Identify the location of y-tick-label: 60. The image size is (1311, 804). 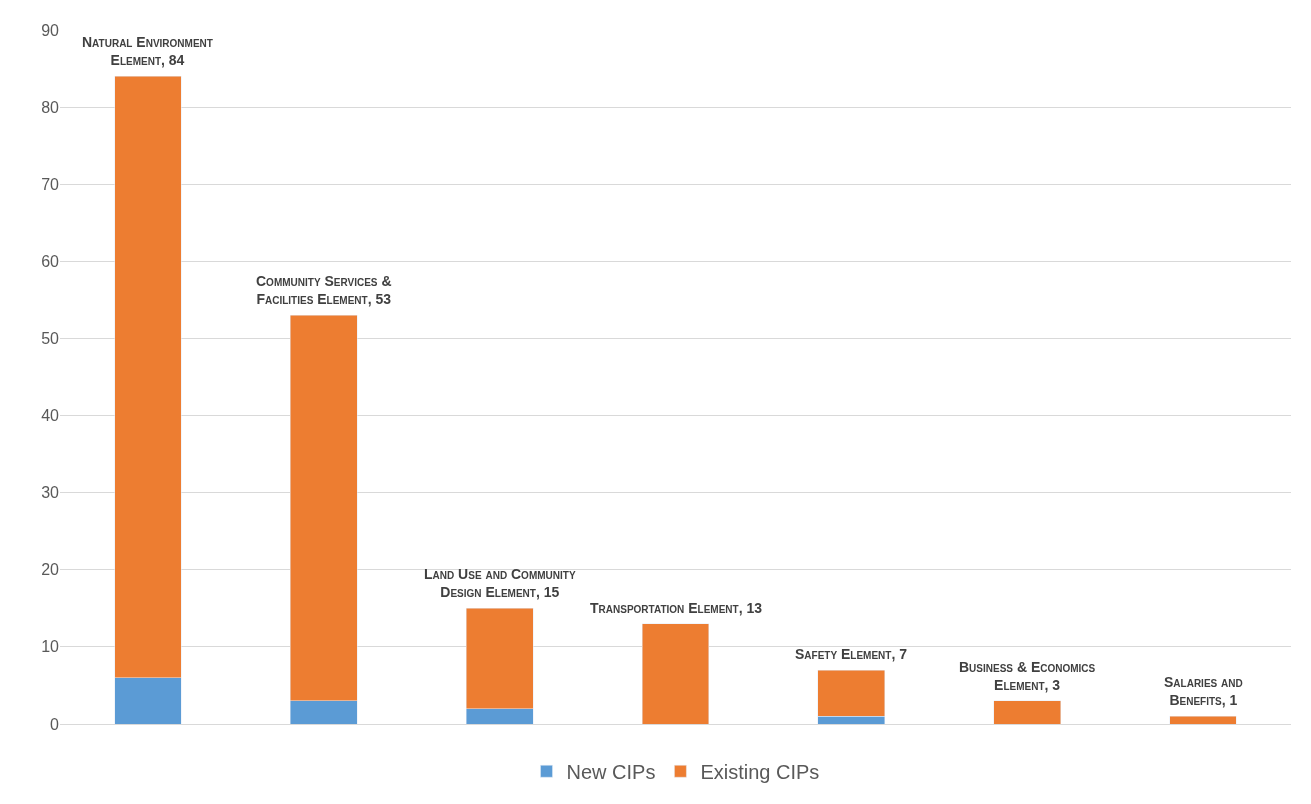
(50, 261).